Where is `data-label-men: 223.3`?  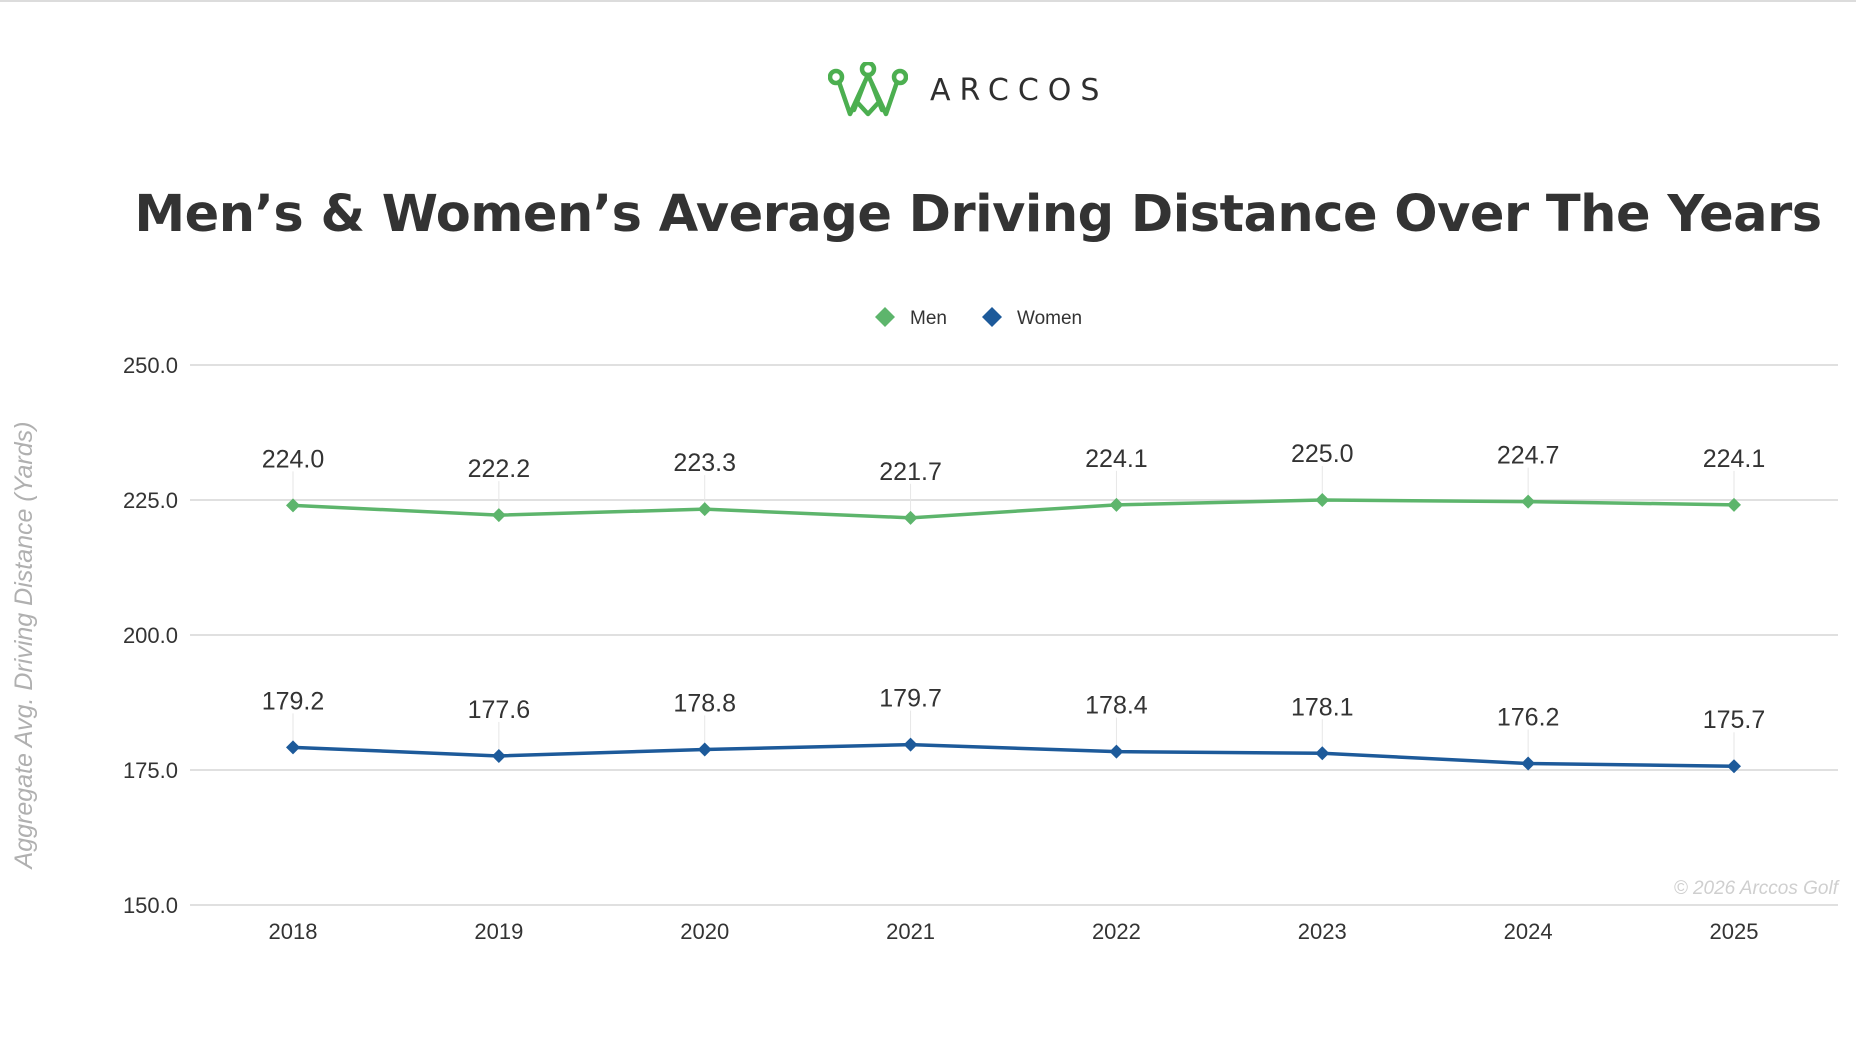 data-label-men: 223.3 is located at coordinates (704, 463).